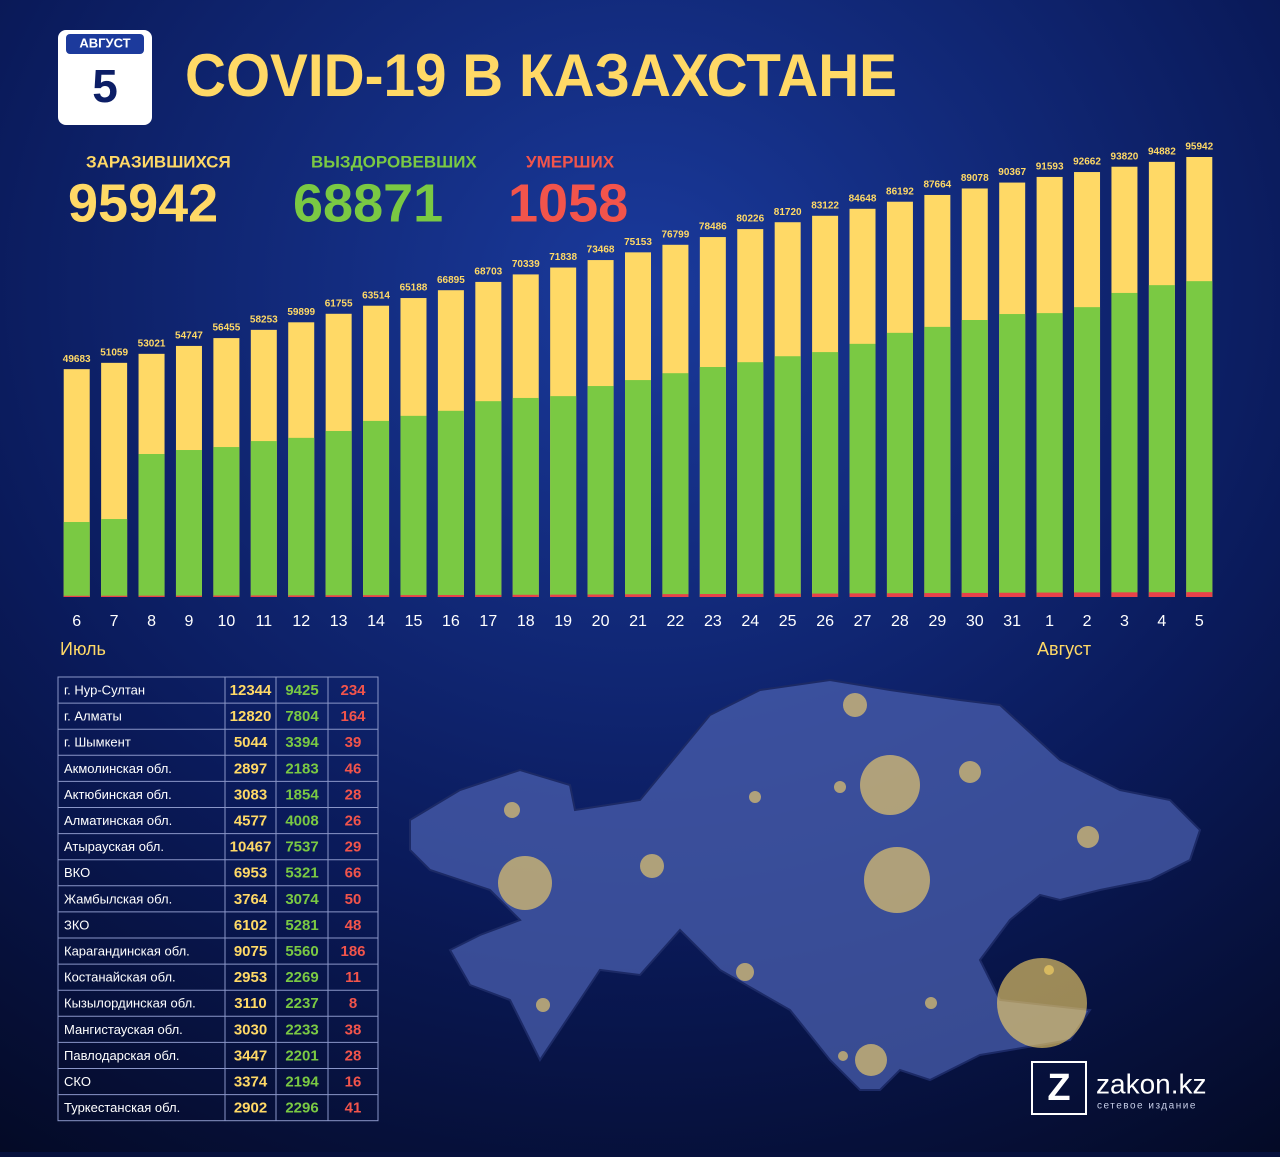  I want to click on value-label: 84648, so click(863, 198).